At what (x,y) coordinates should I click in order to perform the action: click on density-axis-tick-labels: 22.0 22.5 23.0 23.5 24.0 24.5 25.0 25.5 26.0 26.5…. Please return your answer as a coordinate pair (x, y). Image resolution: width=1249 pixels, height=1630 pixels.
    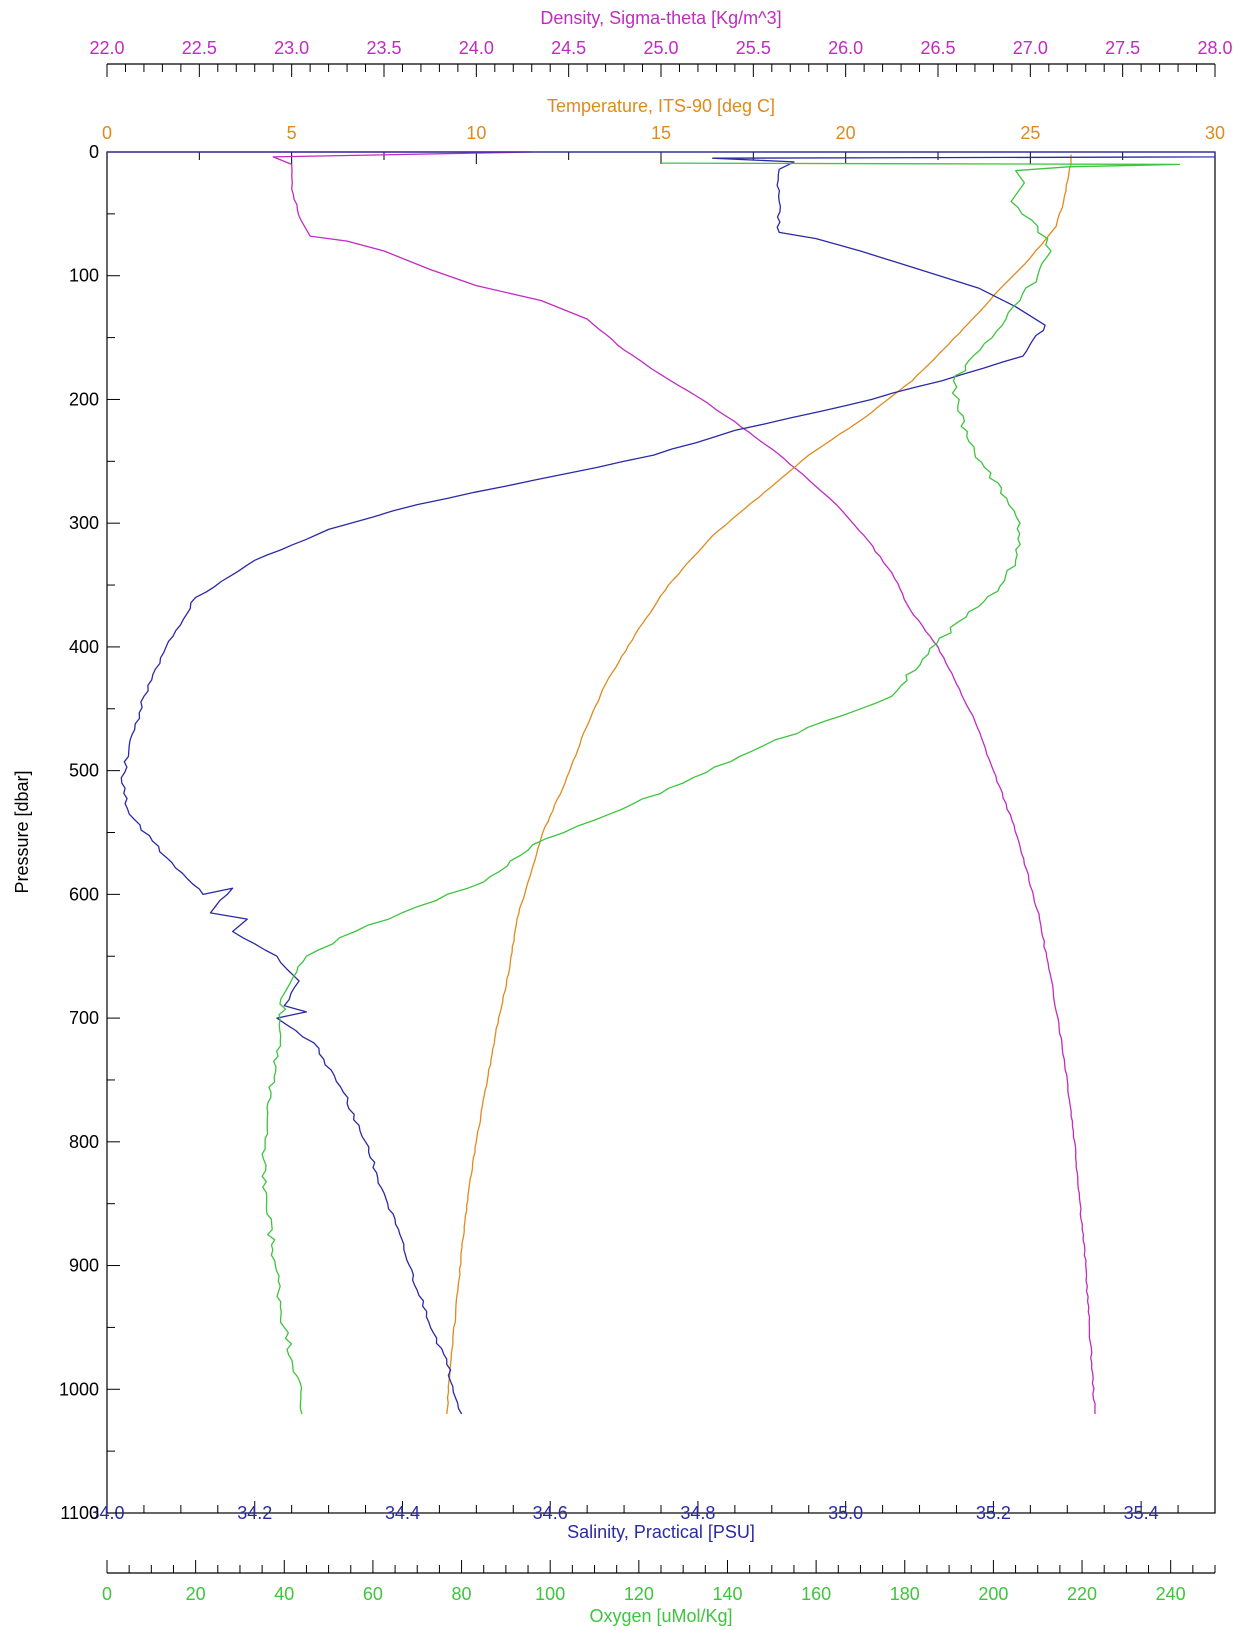
    Looking at the image, I should click on (660, 48).